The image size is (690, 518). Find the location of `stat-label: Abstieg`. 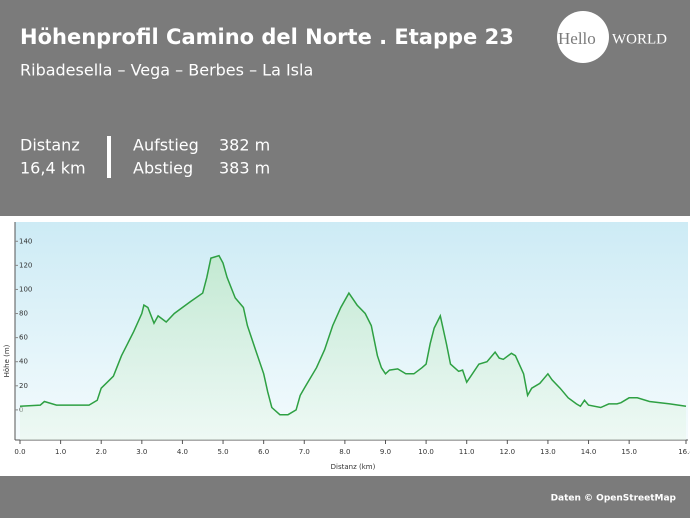

stat-label: Abstieg is located at coordinates (163, 168).